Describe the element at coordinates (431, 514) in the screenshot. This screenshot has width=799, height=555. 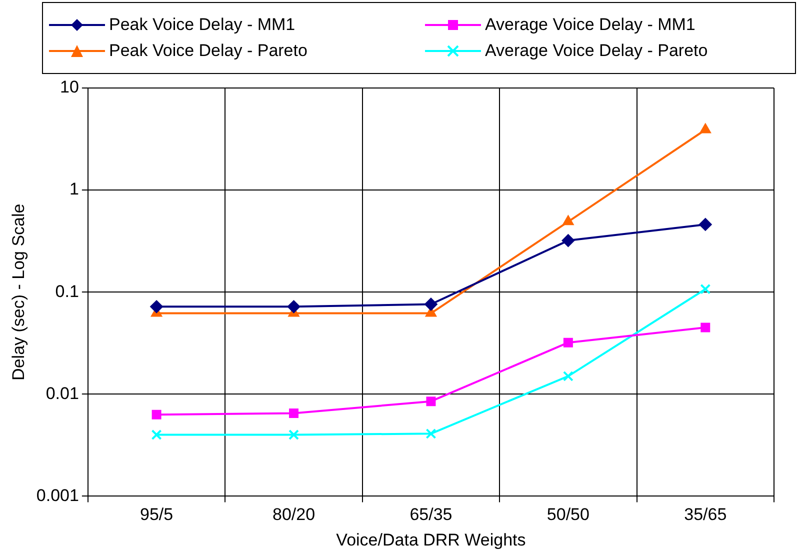
I see `x-tick-label: 65/35` at that location.